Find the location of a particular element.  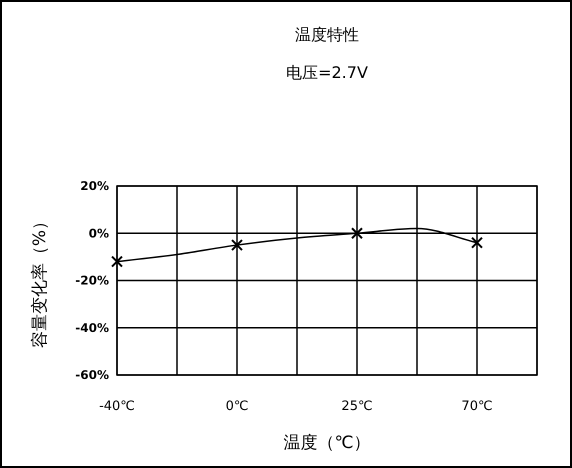

y-tick-label: -20% is located at coordinates (92, 281).